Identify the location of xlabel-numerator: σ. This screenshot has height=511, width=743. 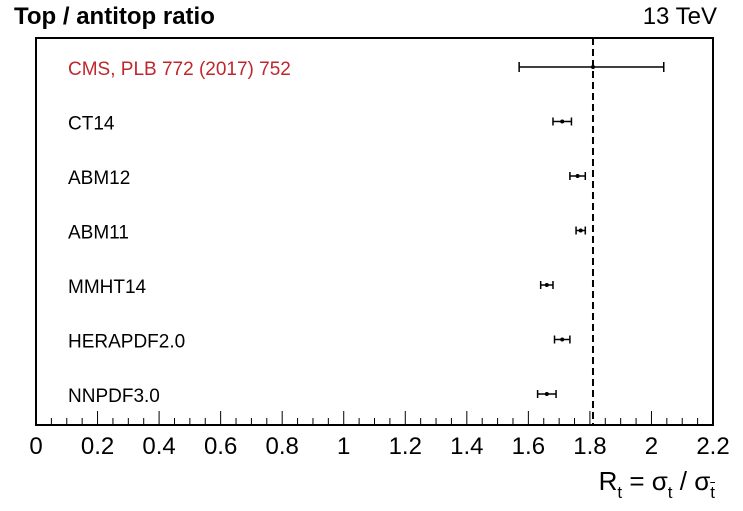
(659, 481).